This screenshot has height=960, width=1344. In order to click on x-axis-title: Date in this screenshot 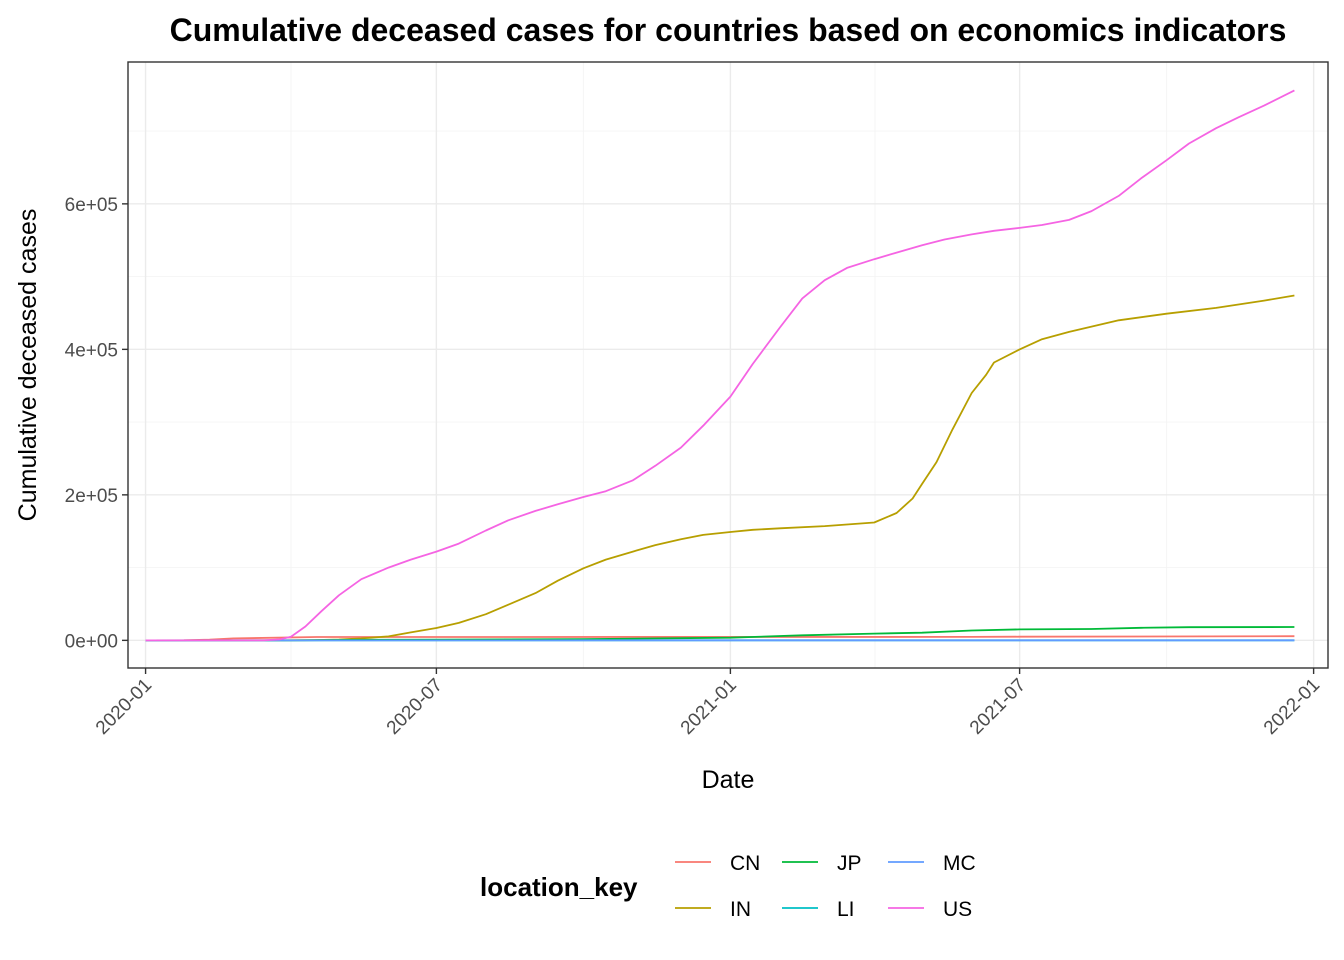, I will do `click(728, 780)`.